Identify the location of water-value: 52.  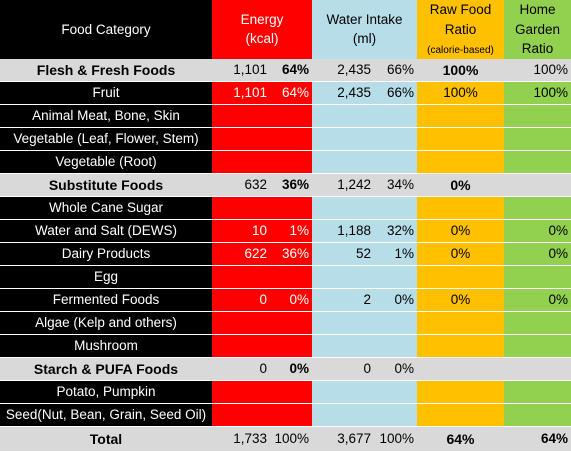
(343, 254).